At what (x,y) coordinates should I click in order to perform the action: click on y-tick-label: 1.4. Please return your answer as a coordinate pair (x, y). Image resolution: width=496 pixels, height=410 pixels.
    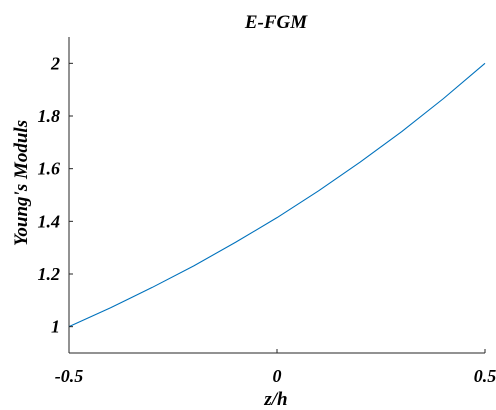
    Looking at the image, I should click on (49, 221).